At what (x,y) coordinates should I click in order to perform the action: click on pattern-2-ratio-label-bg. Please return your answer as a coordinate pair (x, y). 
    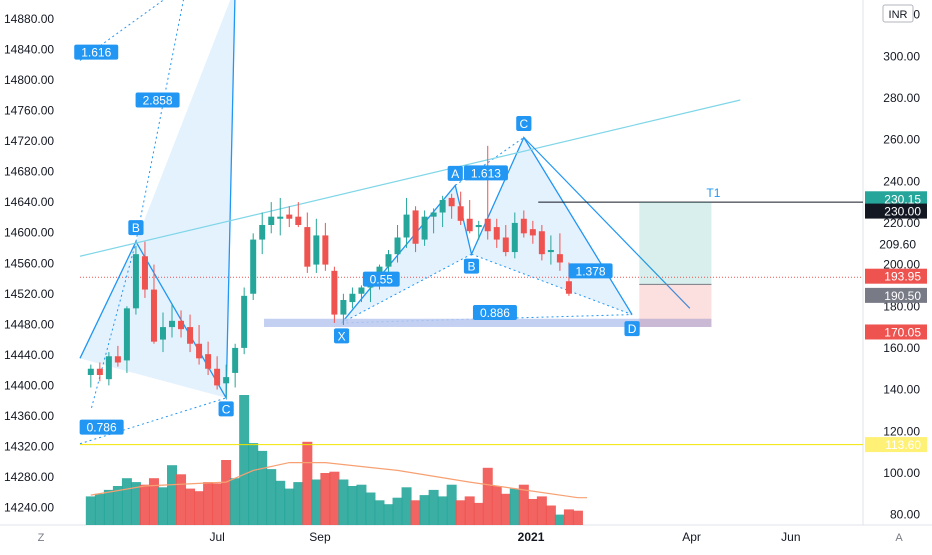
    Looking at the image, I should click on (494, 312).